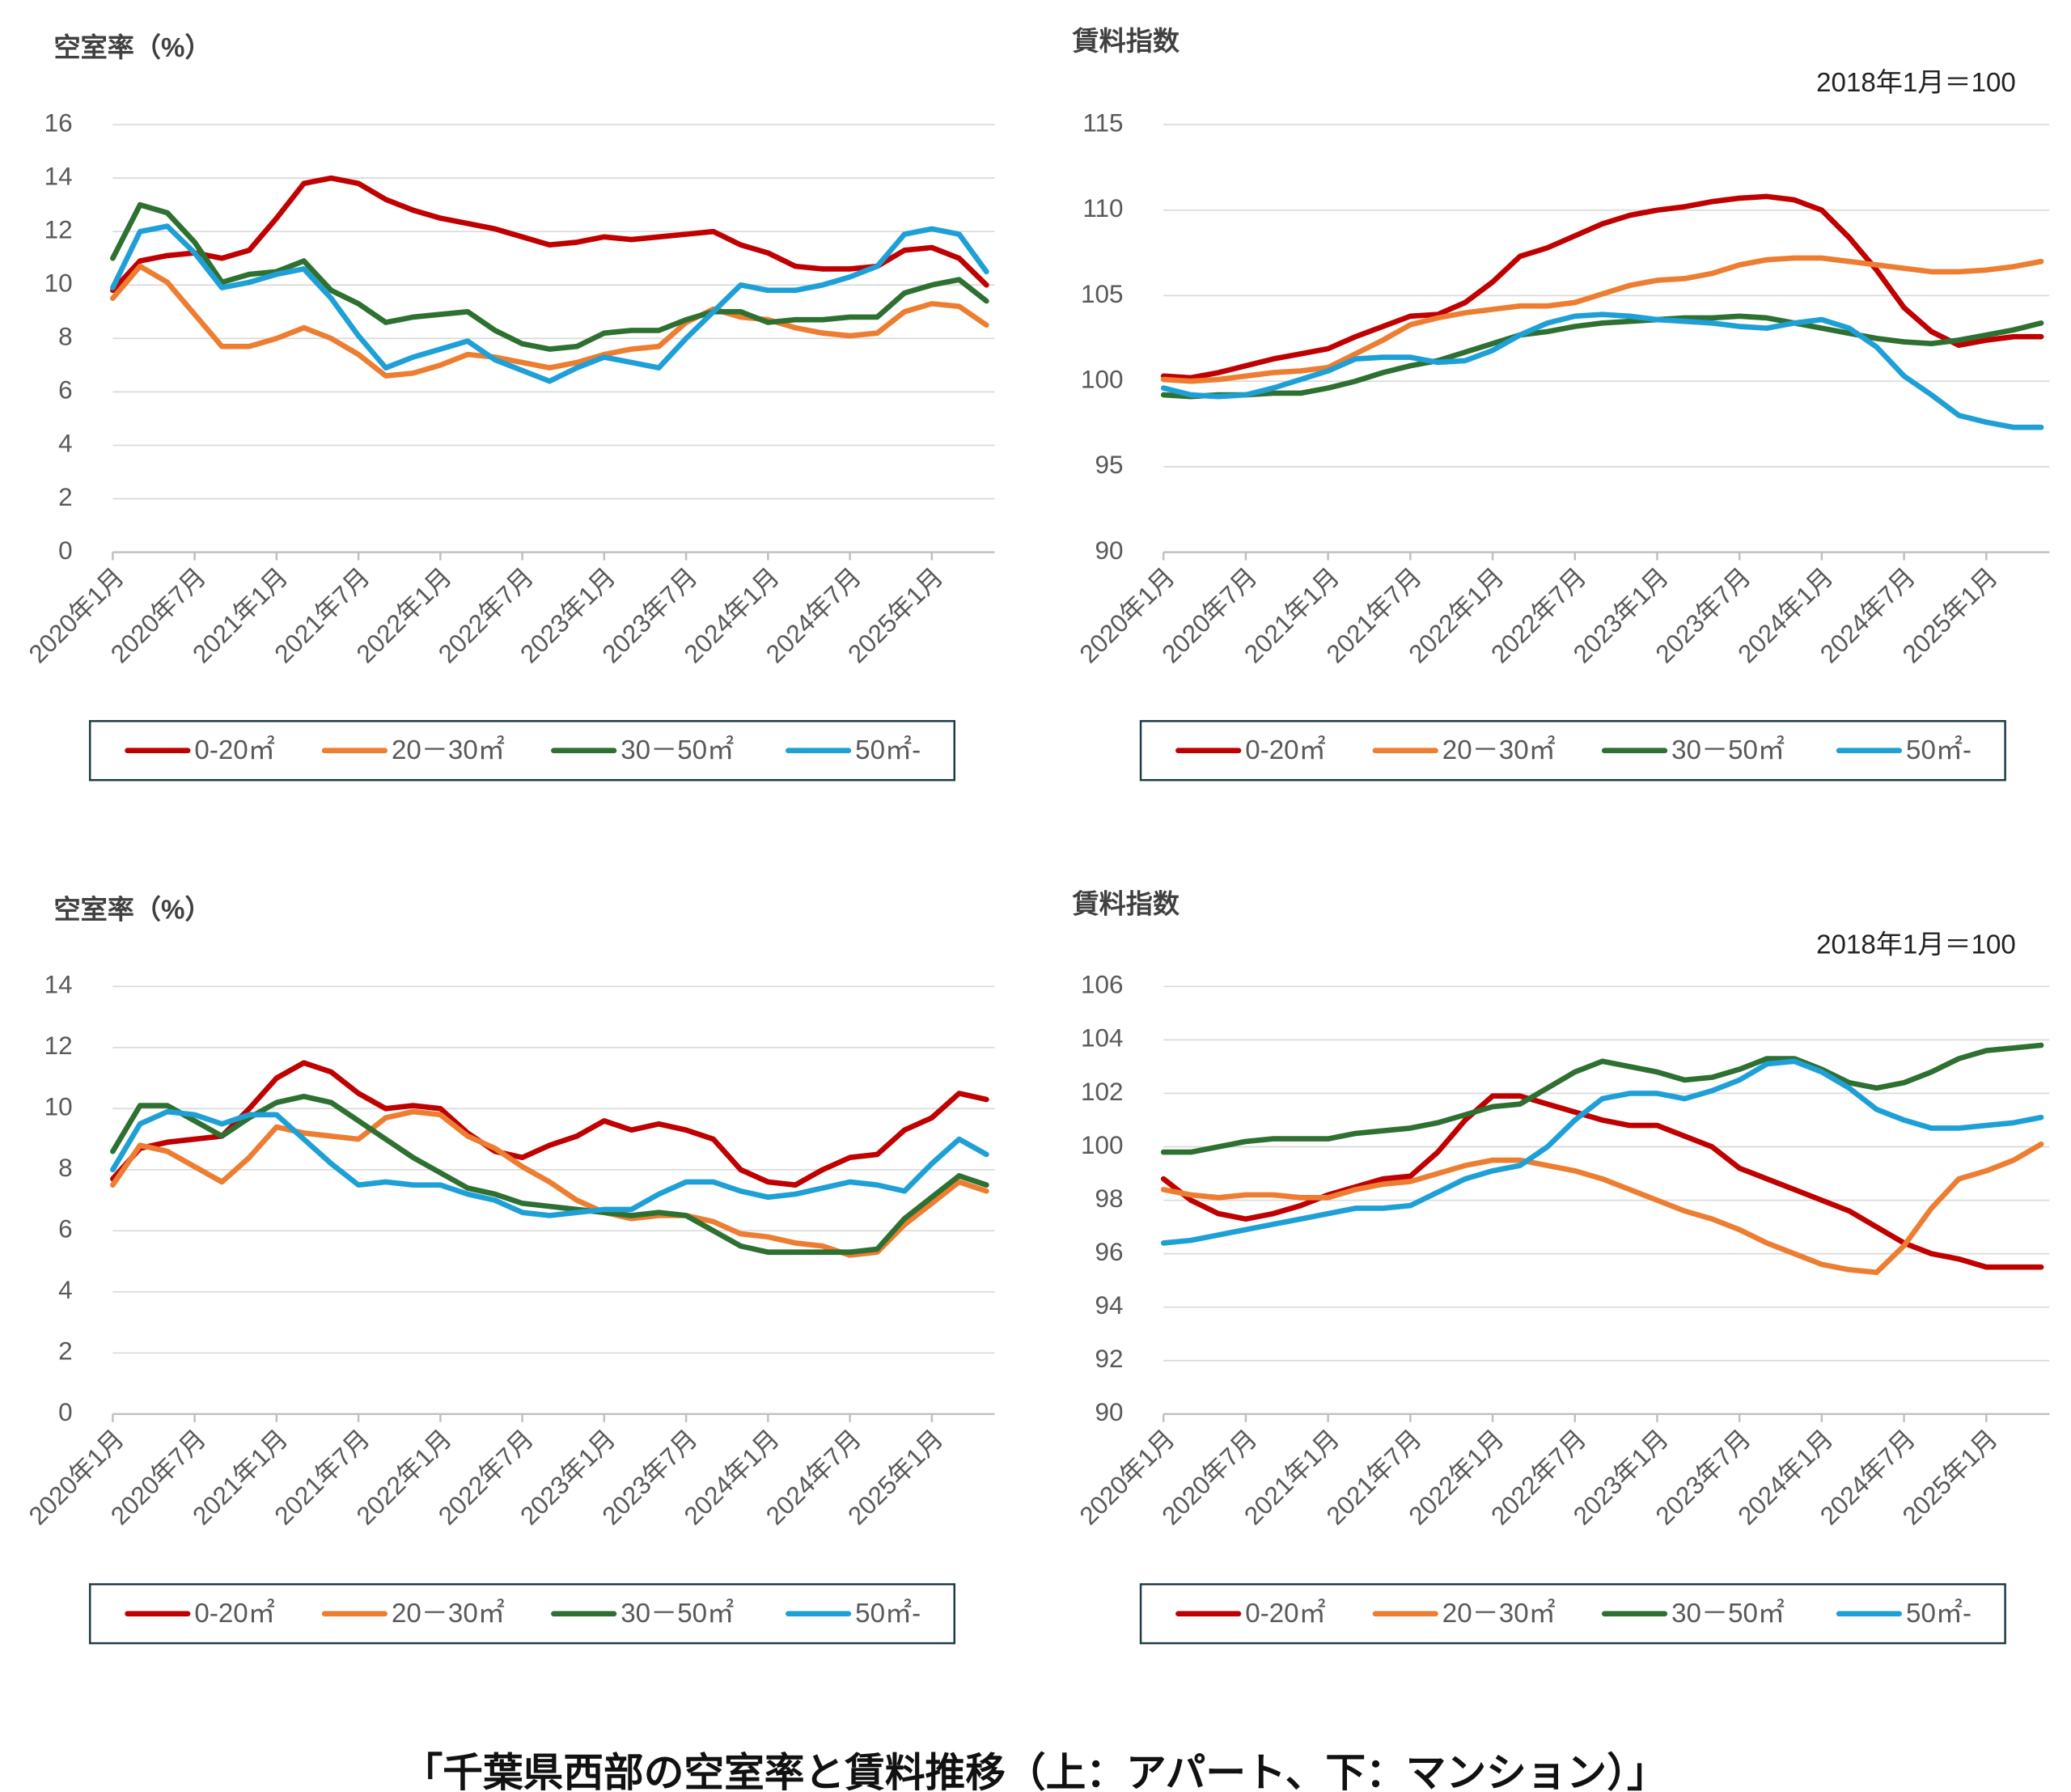 Image resolution: width=2071 pixels, height=1792 pixels. I want to click on y-tick-label: 16, so click(58, 122).